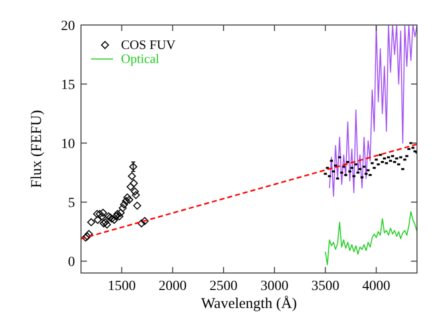 This screenshot has width=442, height=325. I want to click on y-tick-label: 0, so click(71, 262).